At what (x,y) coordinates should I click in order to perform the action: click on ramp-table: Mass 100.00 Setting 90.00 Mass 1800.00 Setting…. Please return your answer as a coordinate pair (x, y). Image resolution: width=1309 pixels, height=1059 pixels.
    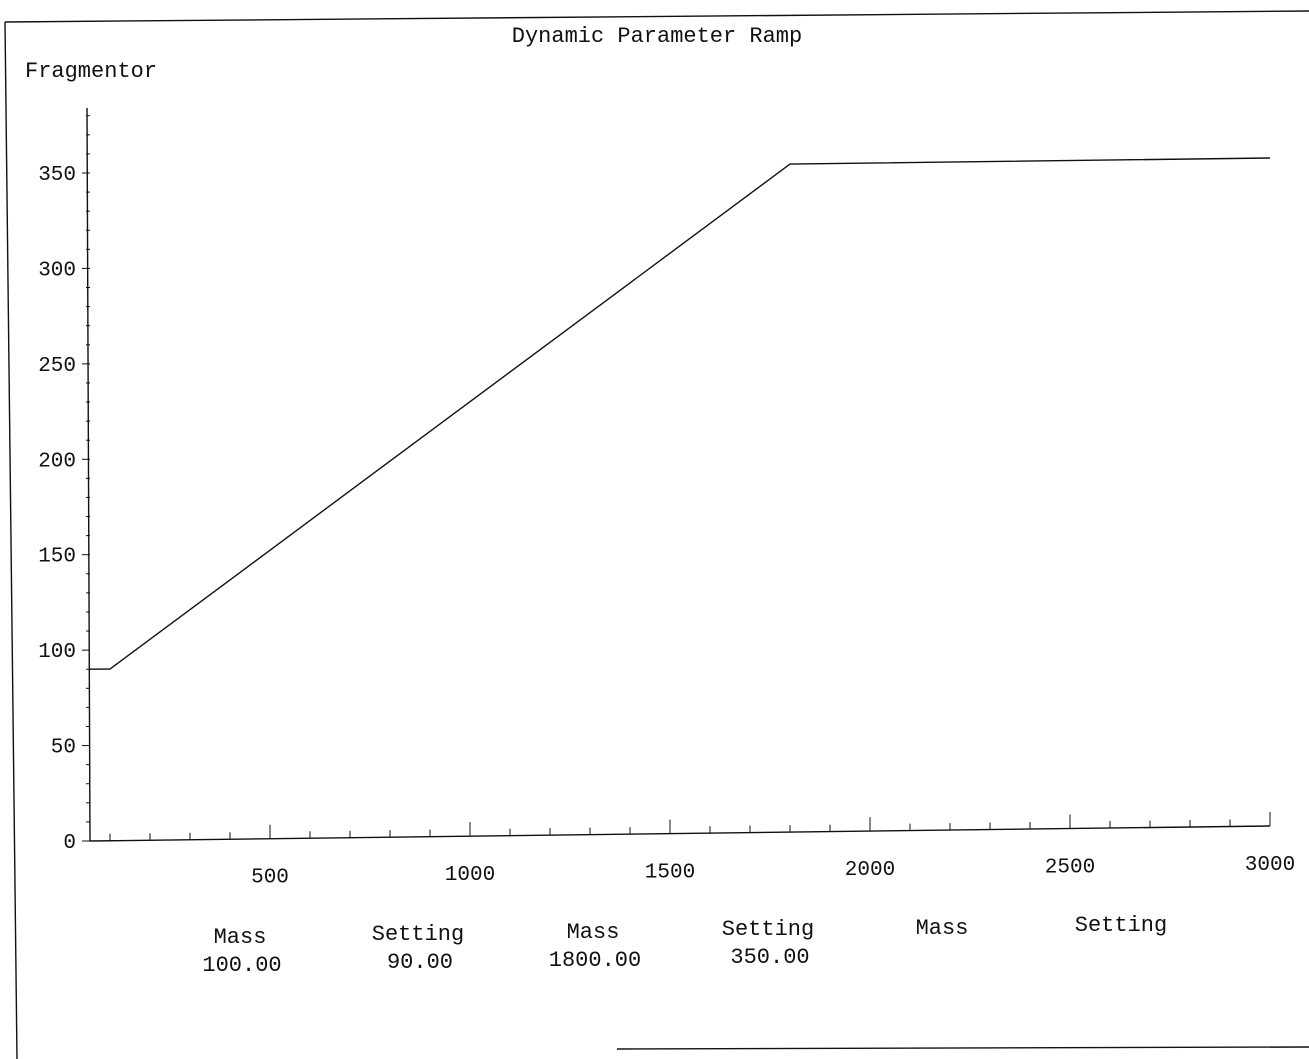
    Looking at the image, I should click on (684, 945).